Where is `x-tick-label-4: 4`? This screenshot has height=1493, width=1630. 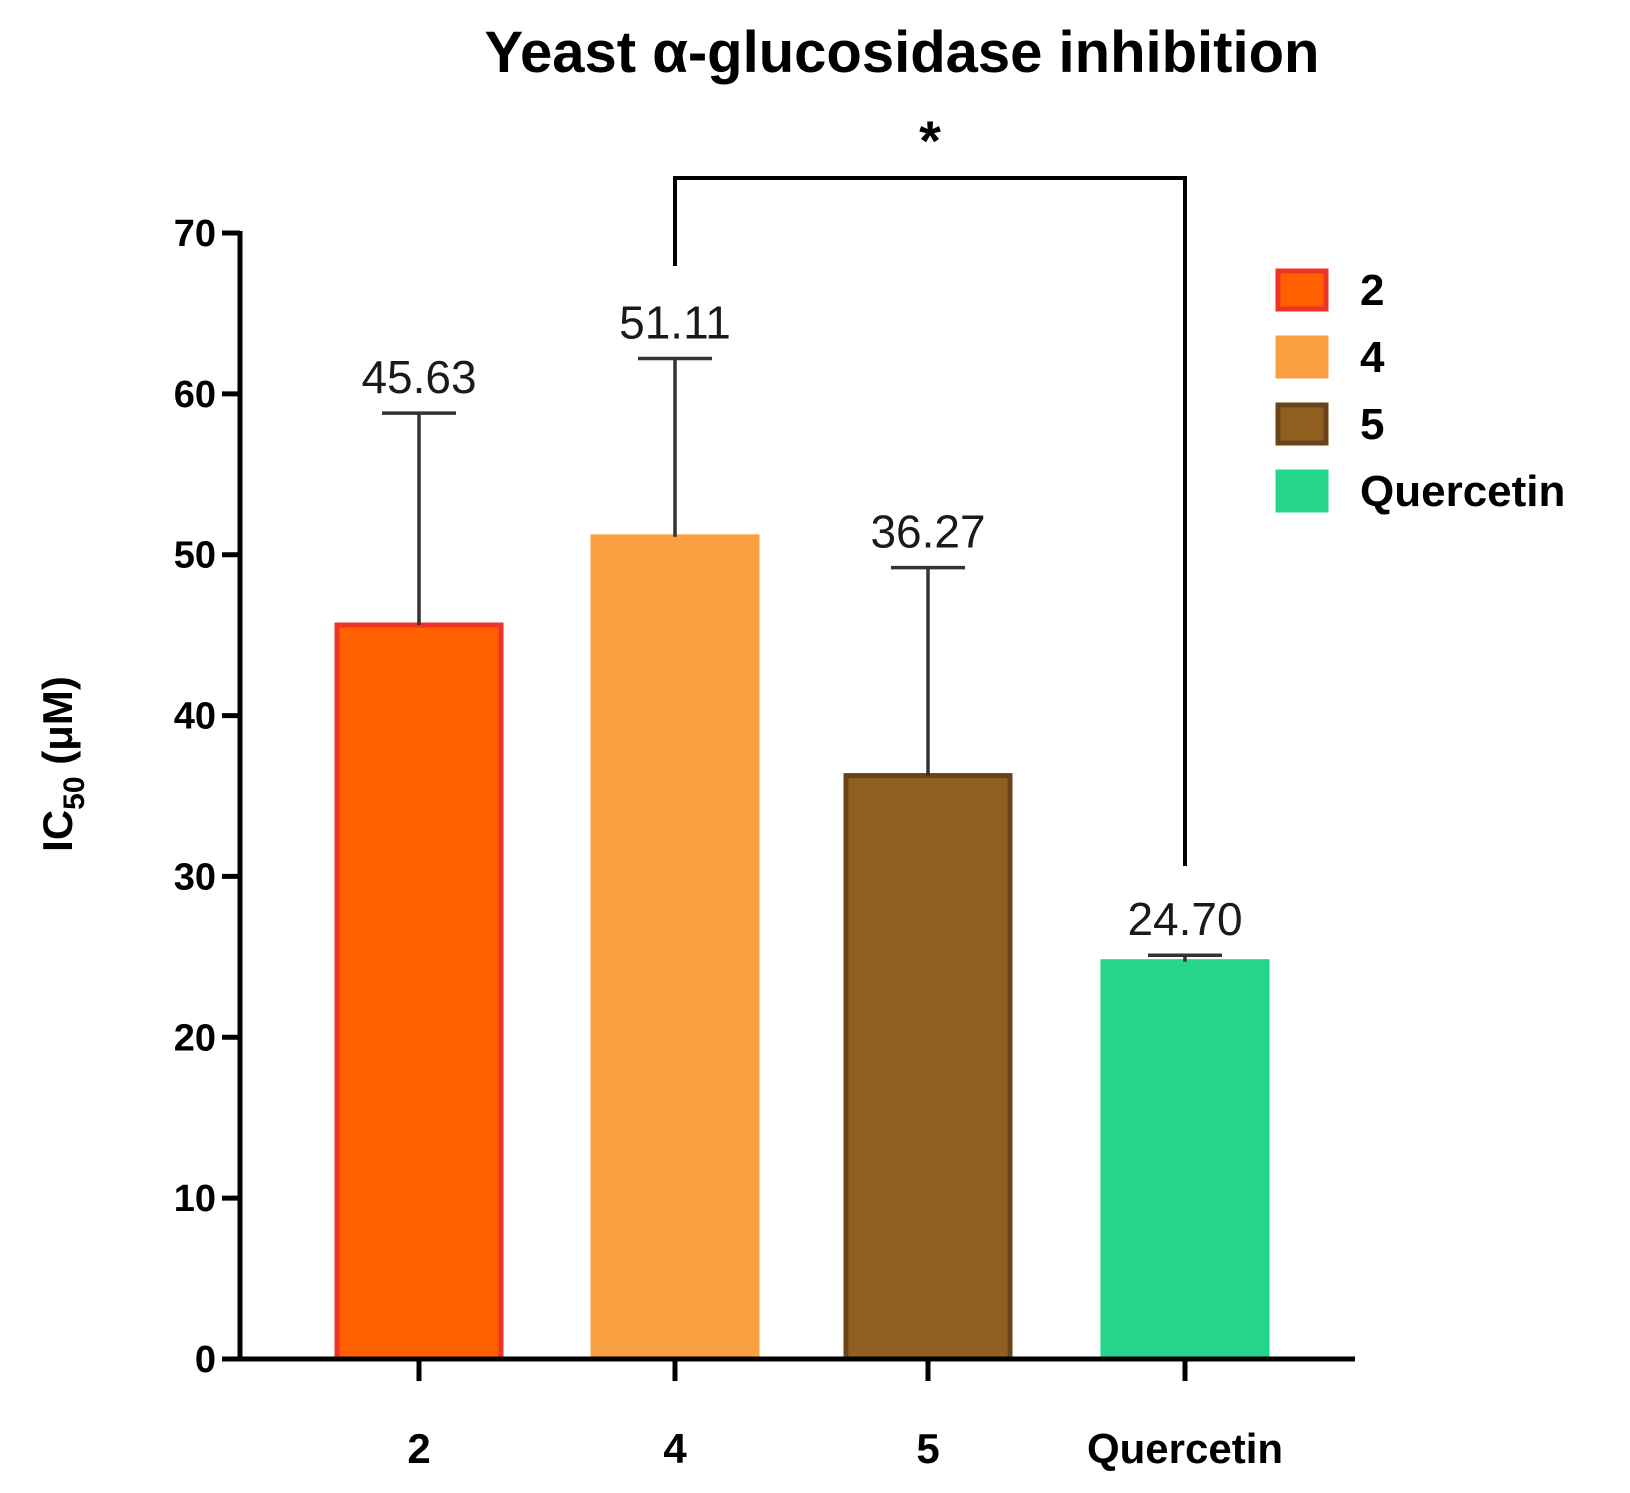
x-tick-label-4: 4 is located at coordinates (675, 1448).